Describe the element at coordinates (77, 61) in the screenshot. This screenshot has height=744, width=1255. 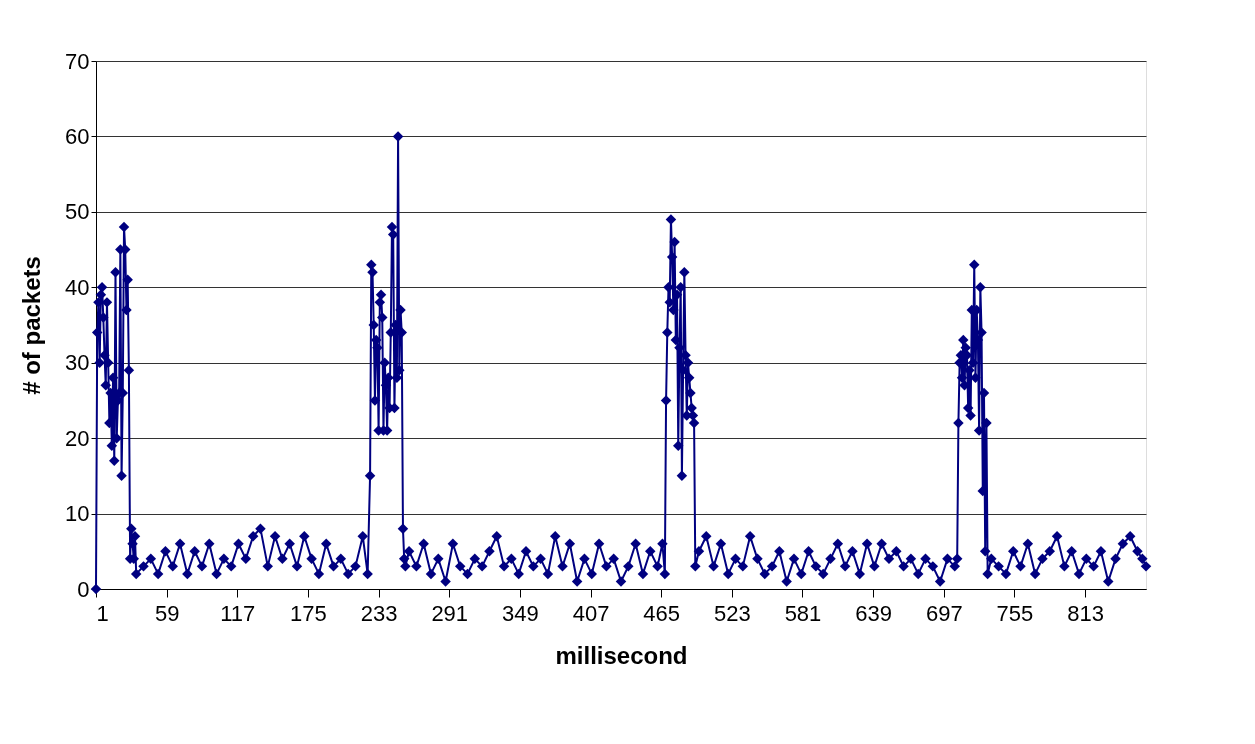
I see `y-tick-label: 70` at that location.